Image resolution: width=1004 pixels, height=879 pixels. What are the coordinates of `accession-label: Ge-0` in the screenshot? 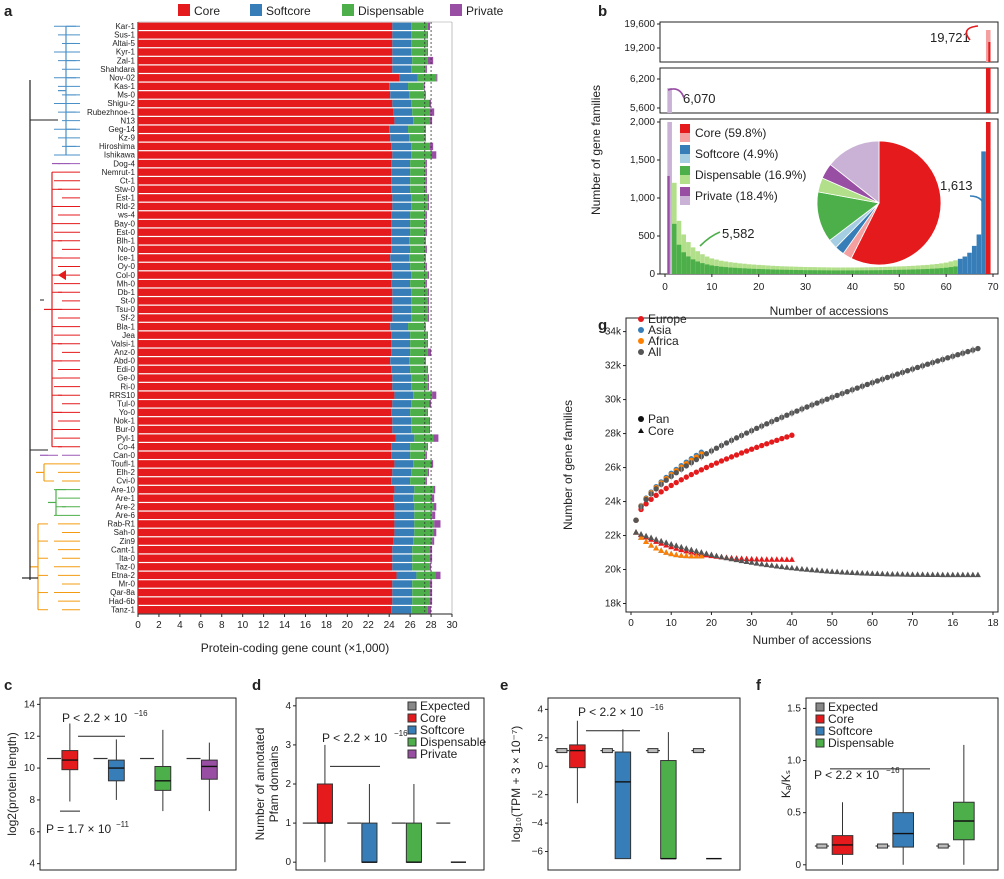 It's located at (126, 378).